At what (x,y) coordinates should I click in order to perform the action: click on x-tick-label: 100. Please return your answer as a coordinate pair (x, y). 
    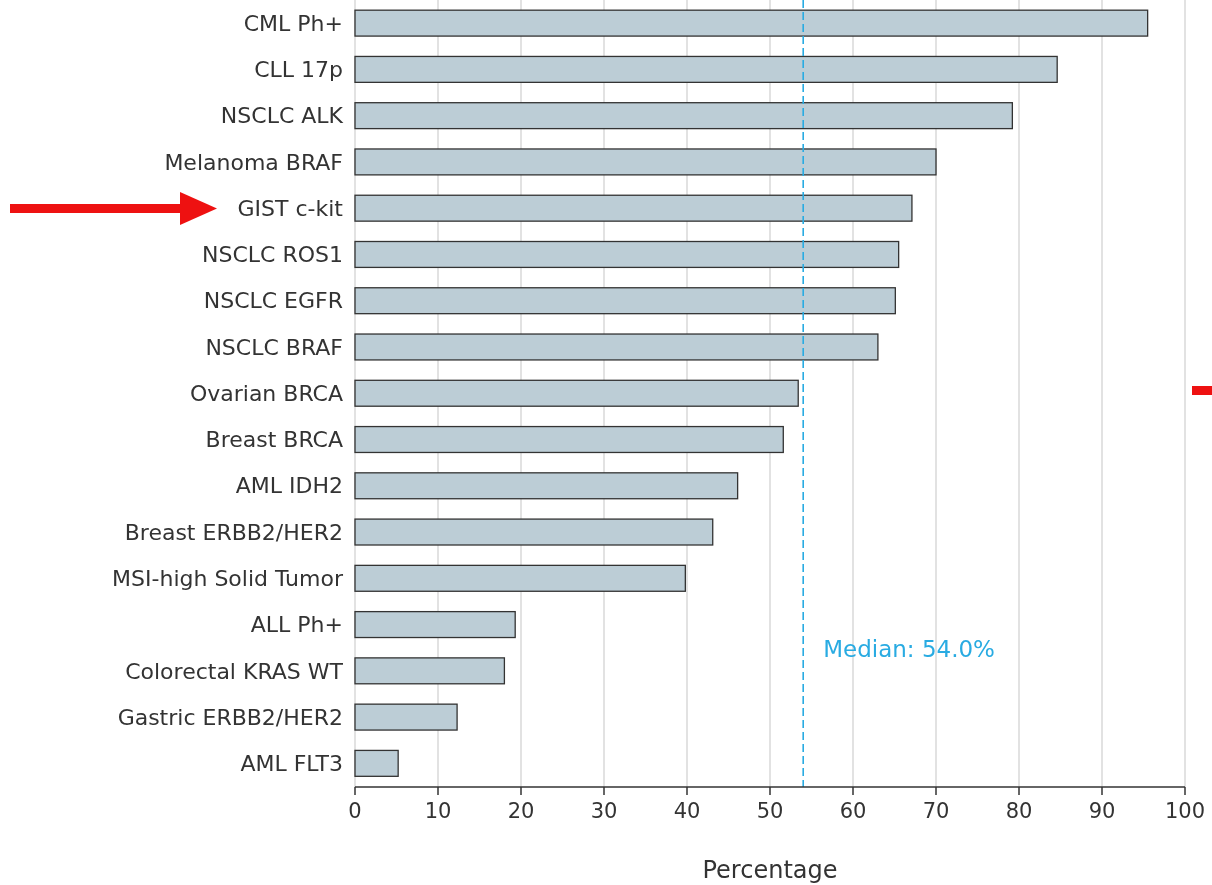
    Looking at the image, I should click on (1185, 811).